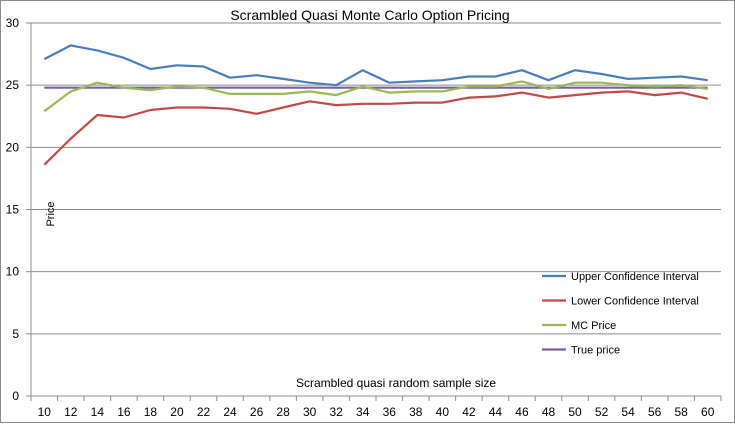 This screenshot has width=735, height=427. What do you see at coordinates (416, 412) in the screenshot?
I see `x-tick-label: 38` at bounding box center [416, 412].